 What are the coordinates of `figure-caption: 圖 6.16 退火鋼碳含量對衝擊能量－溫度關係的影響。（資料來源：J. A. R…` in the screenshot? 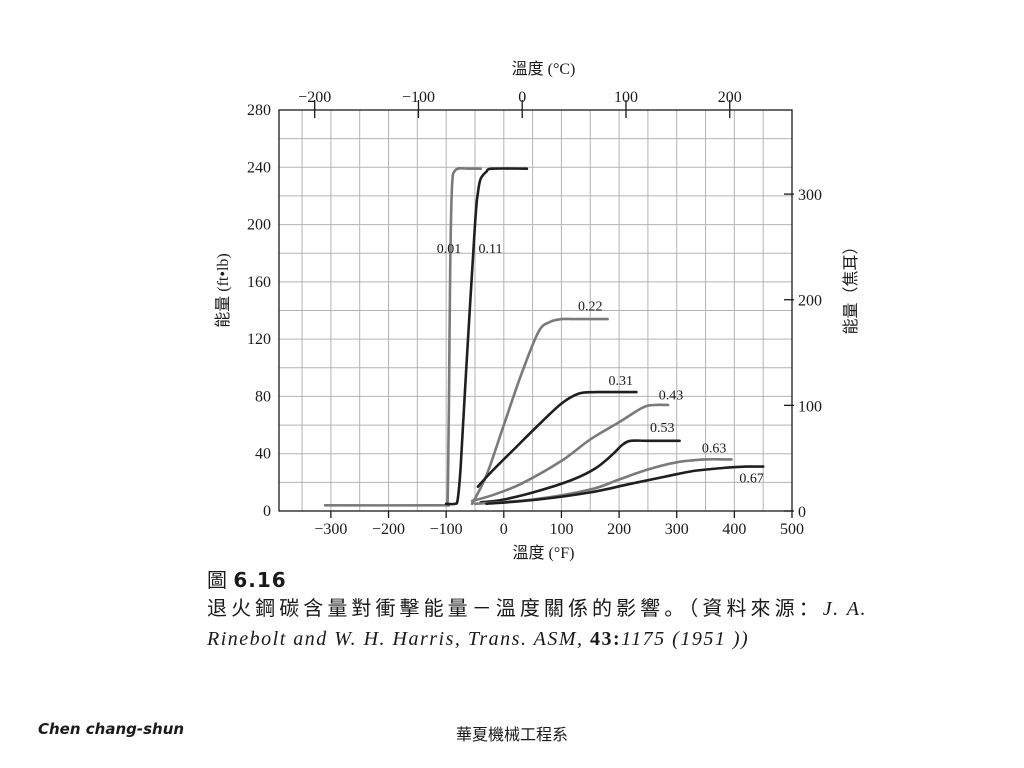 It's located at (537, 610).